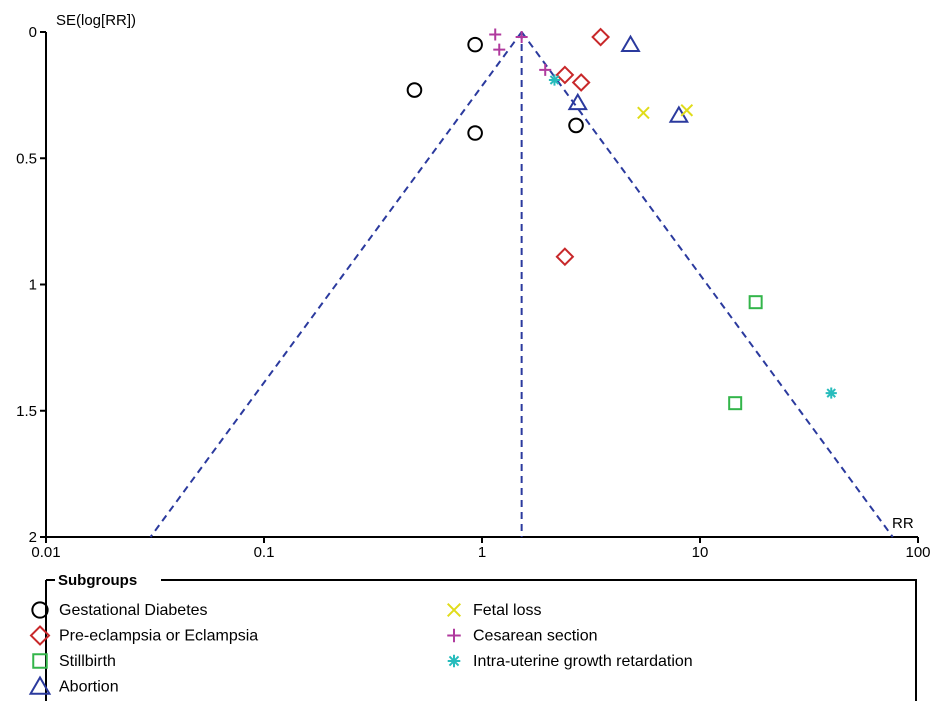  I want to click on y-tick-label: 2, so click(33, 537).